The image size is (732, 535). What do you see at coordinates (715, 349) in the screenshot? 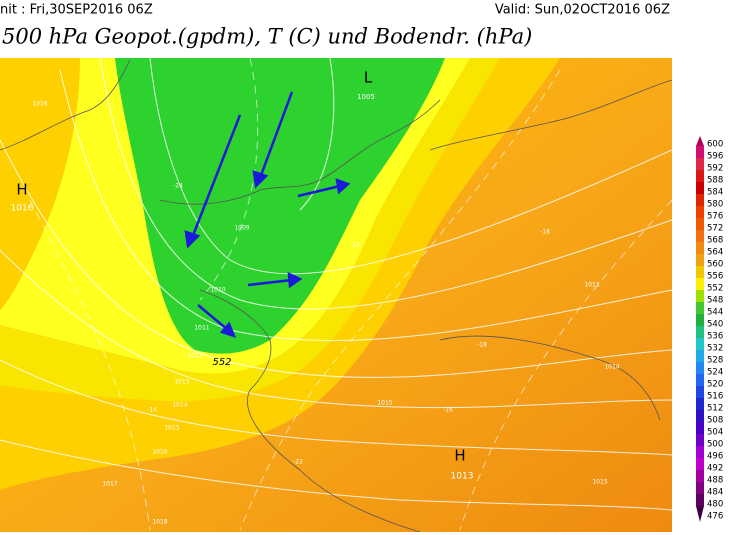
I see `colorbar-label: 532` at bounding box center [715, 349].